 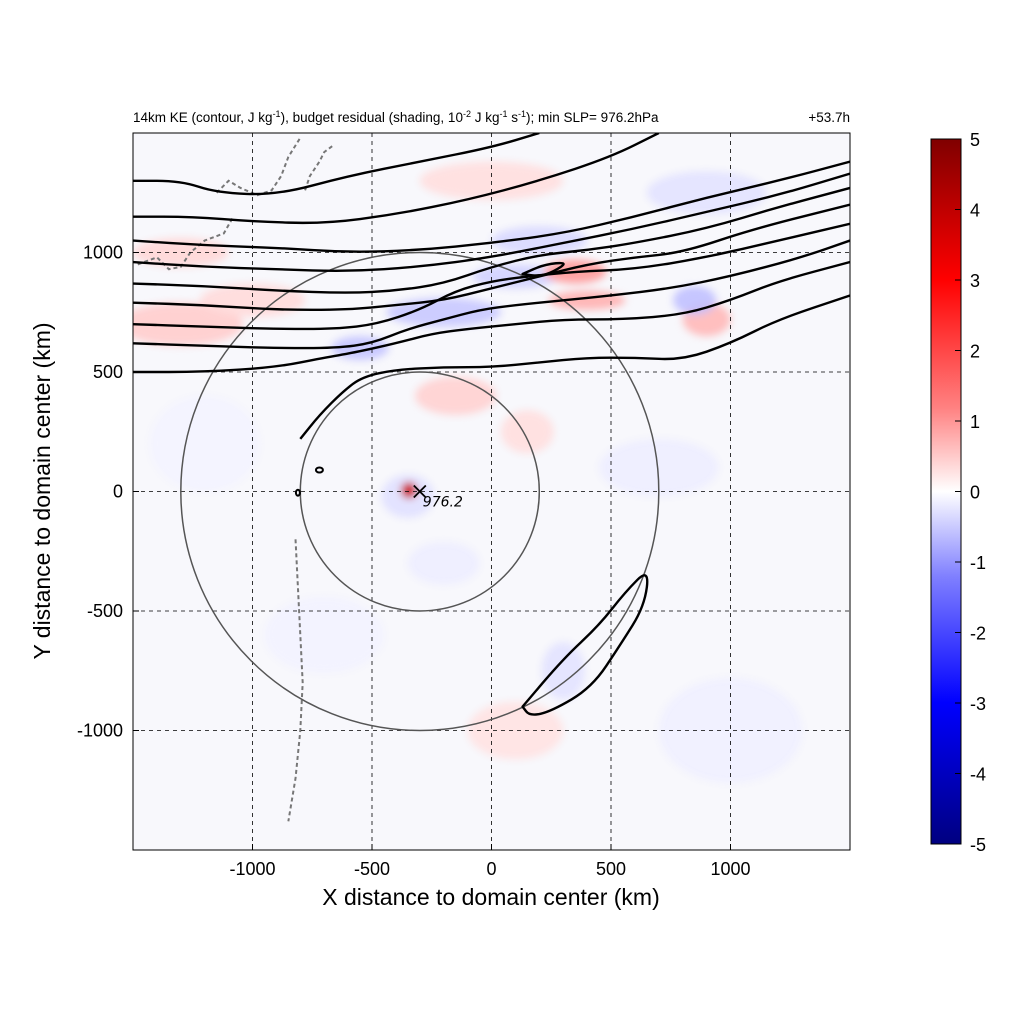 What do you see at coordinates (975, 211) in the screenshot?
I see `colorbar-tick-label: 4` at bounding box center [975, 211].